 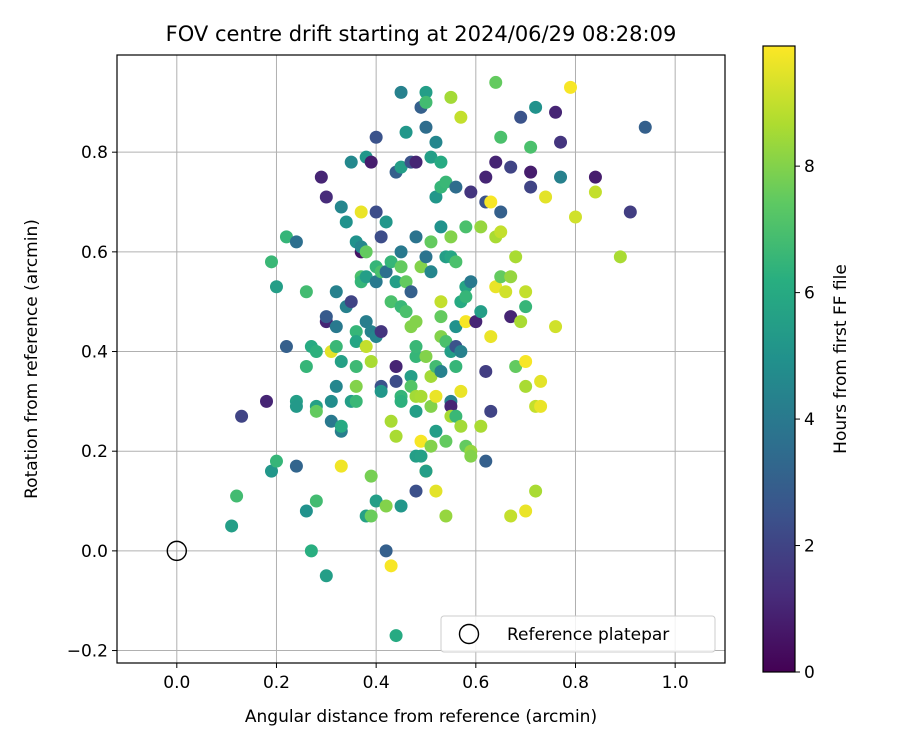 I want to click on x-tick-label: 1.0, so click(x=675, y=683).